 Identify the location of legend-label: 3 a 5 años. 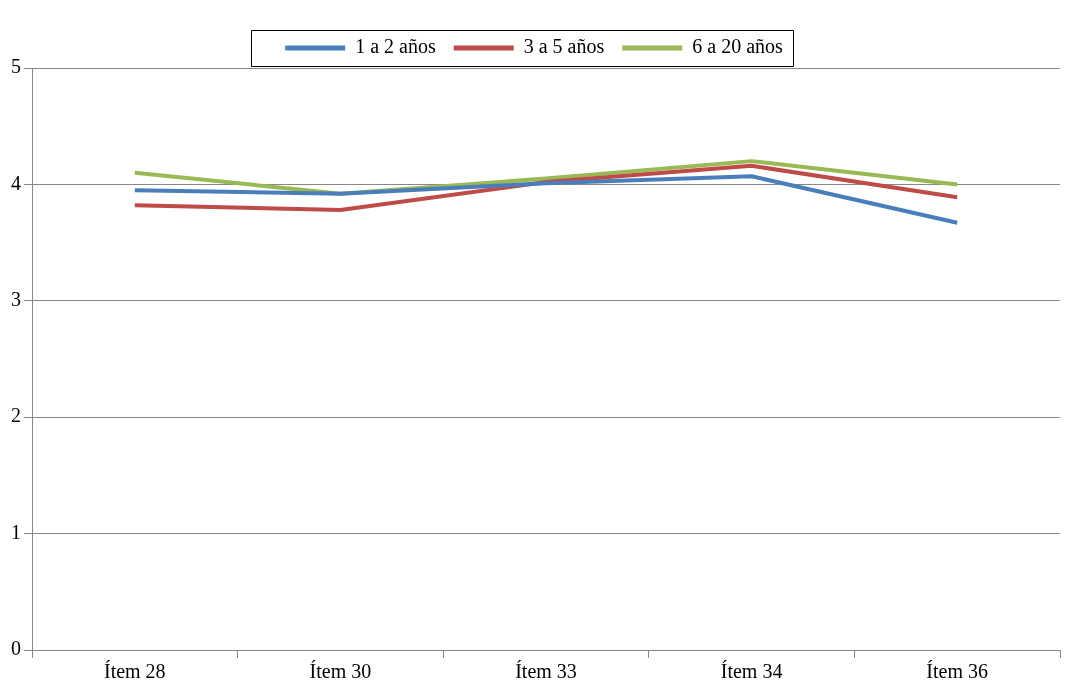
(564, 46).